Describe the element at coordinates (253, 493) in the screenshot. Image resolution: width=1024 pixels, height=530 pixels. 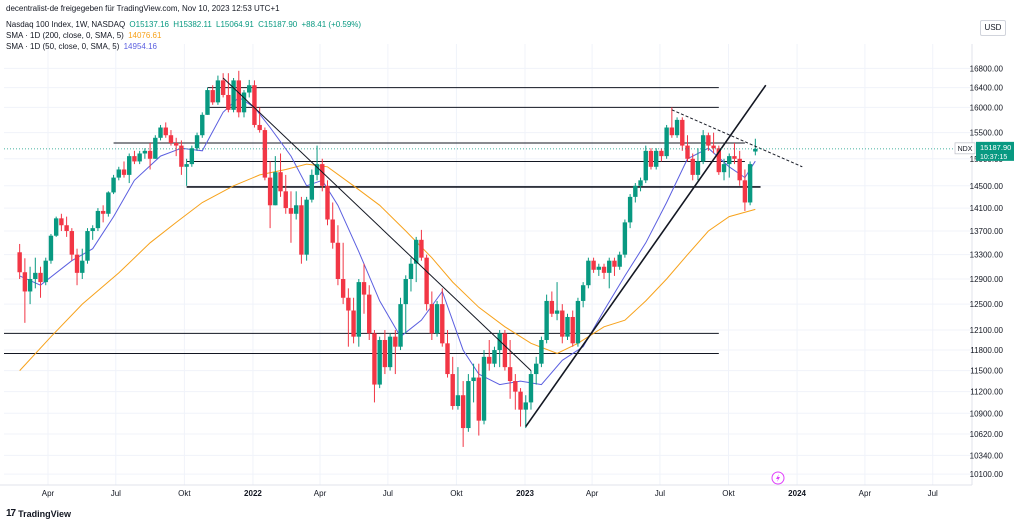
I see `x-tick-label: 2022` at that location.